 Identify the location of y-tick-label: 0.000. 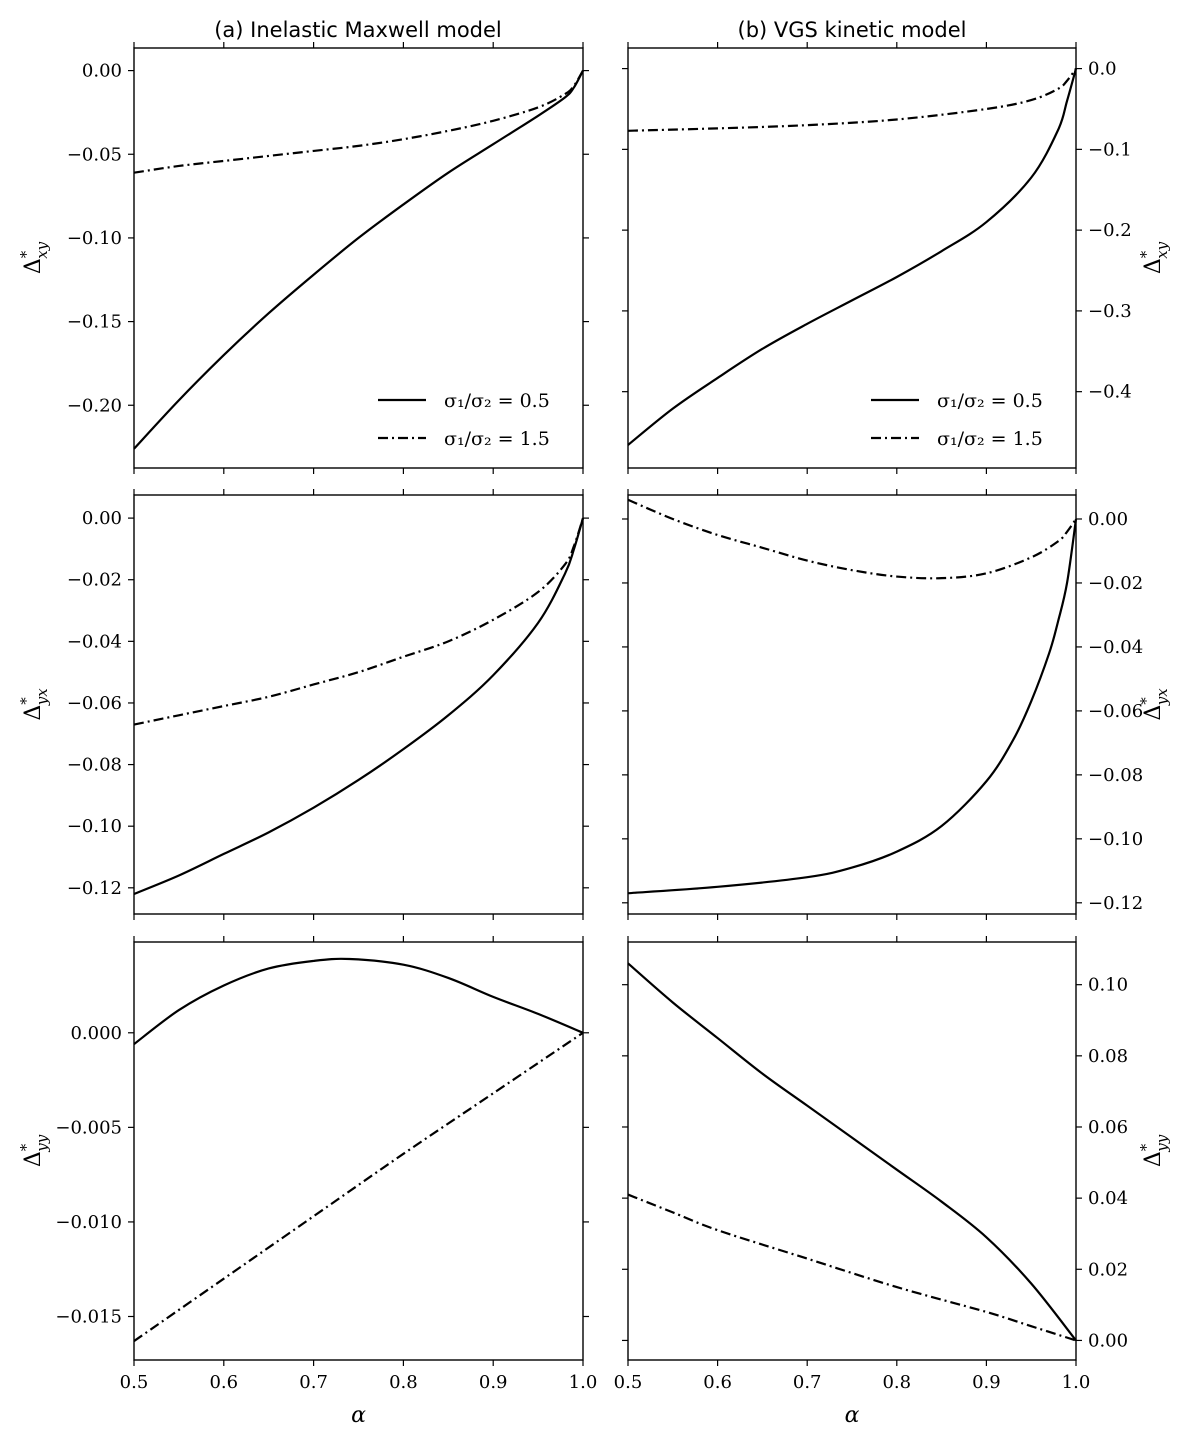
(96, 1033).